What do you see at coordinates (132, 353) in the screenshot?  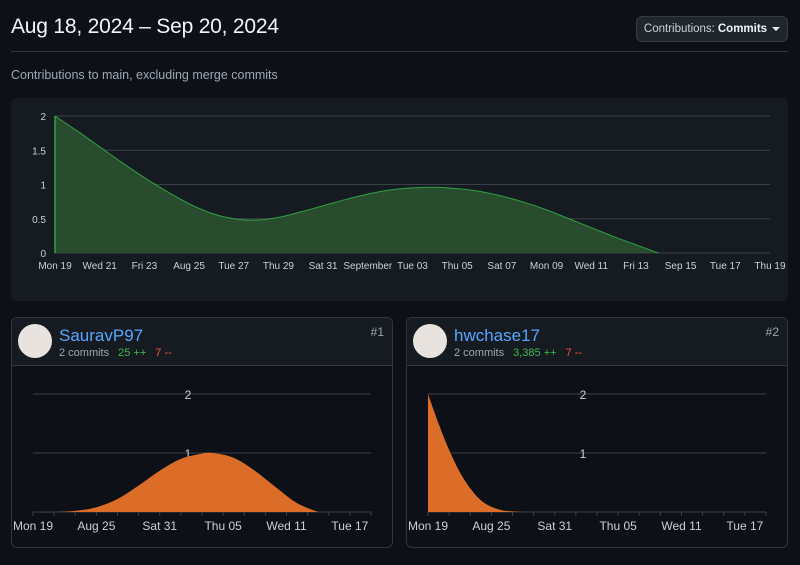 I see `additions-count: 25 ++` at bounding box center [132, 353].